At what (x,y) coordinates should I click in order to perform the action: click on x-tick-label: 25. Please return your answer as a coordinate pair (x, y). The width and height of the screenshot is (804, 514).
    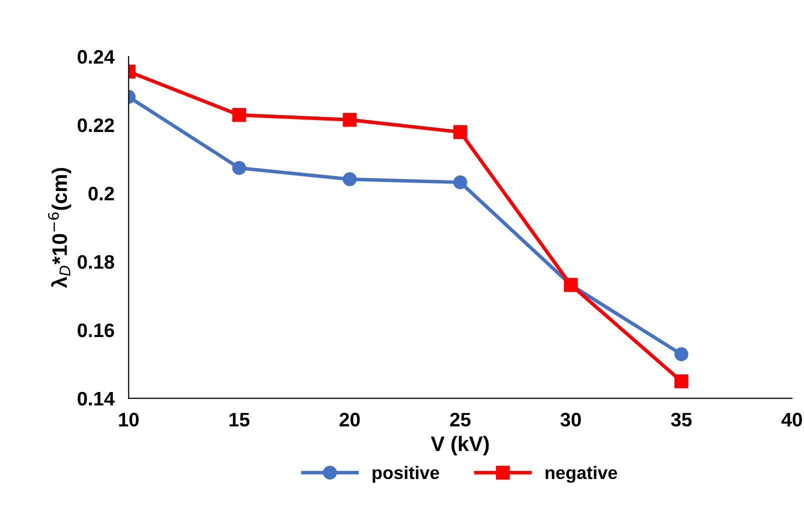
    Looking at the image, I should click on (460, 419).